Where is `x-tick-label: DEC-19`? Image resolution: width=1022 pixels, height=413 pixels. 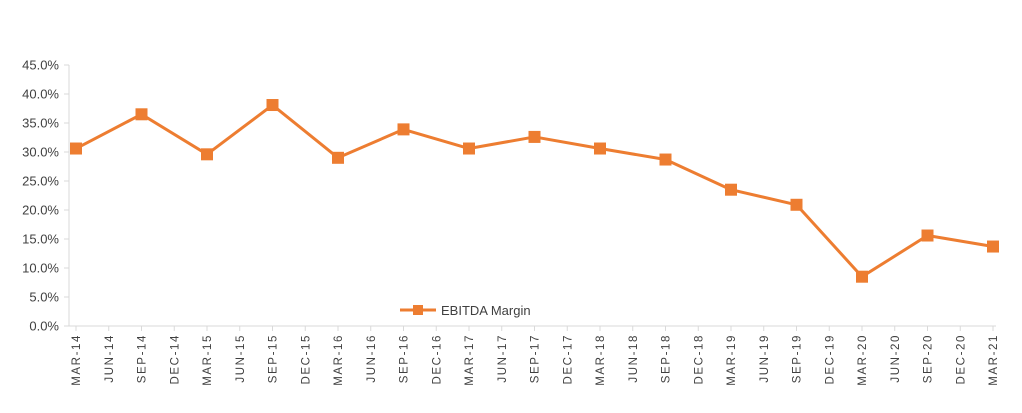
x-tick-label: DEC-19 is located at coordinates (830, 359).